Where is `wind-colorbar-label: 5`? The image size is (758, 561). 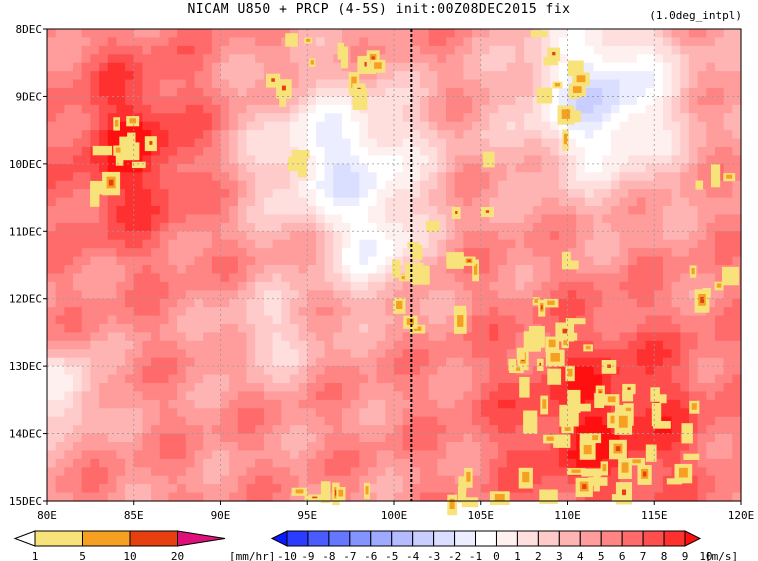 wind-colorbar-label: 5 is located at coordinates (601, 555).